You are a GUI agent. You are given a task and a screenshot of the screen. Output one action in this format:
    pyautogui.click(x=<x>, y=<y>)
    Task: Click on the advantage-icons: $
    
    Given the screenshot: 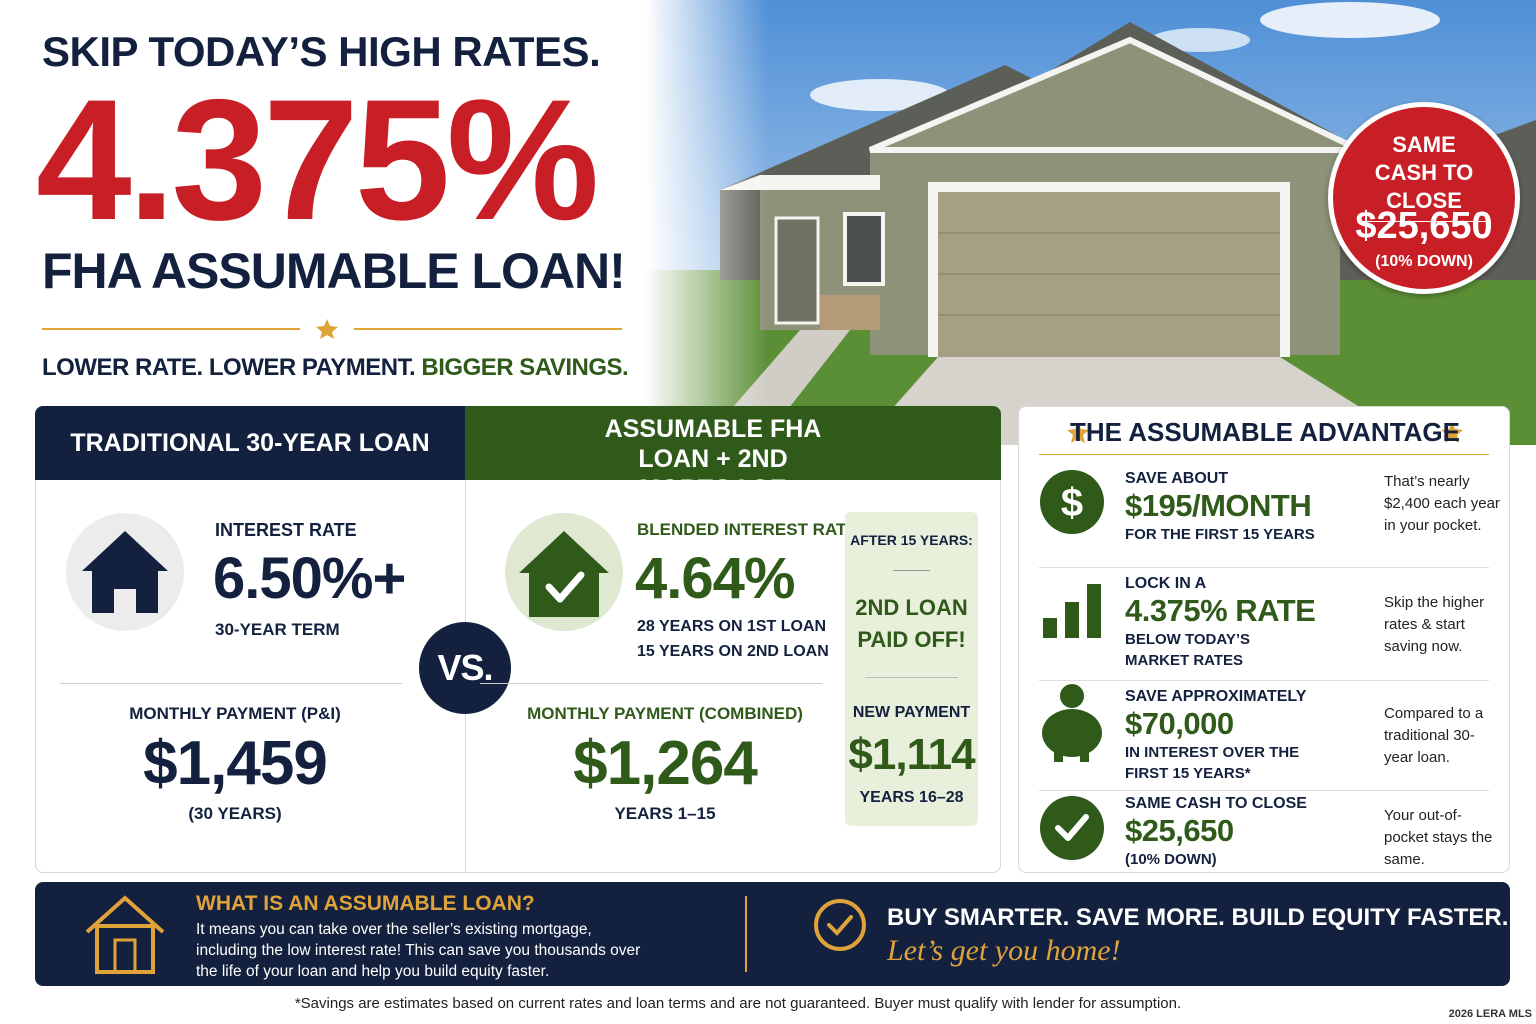 What is the action you would take?
    pyautogui.click(x=1072, y=665)
    